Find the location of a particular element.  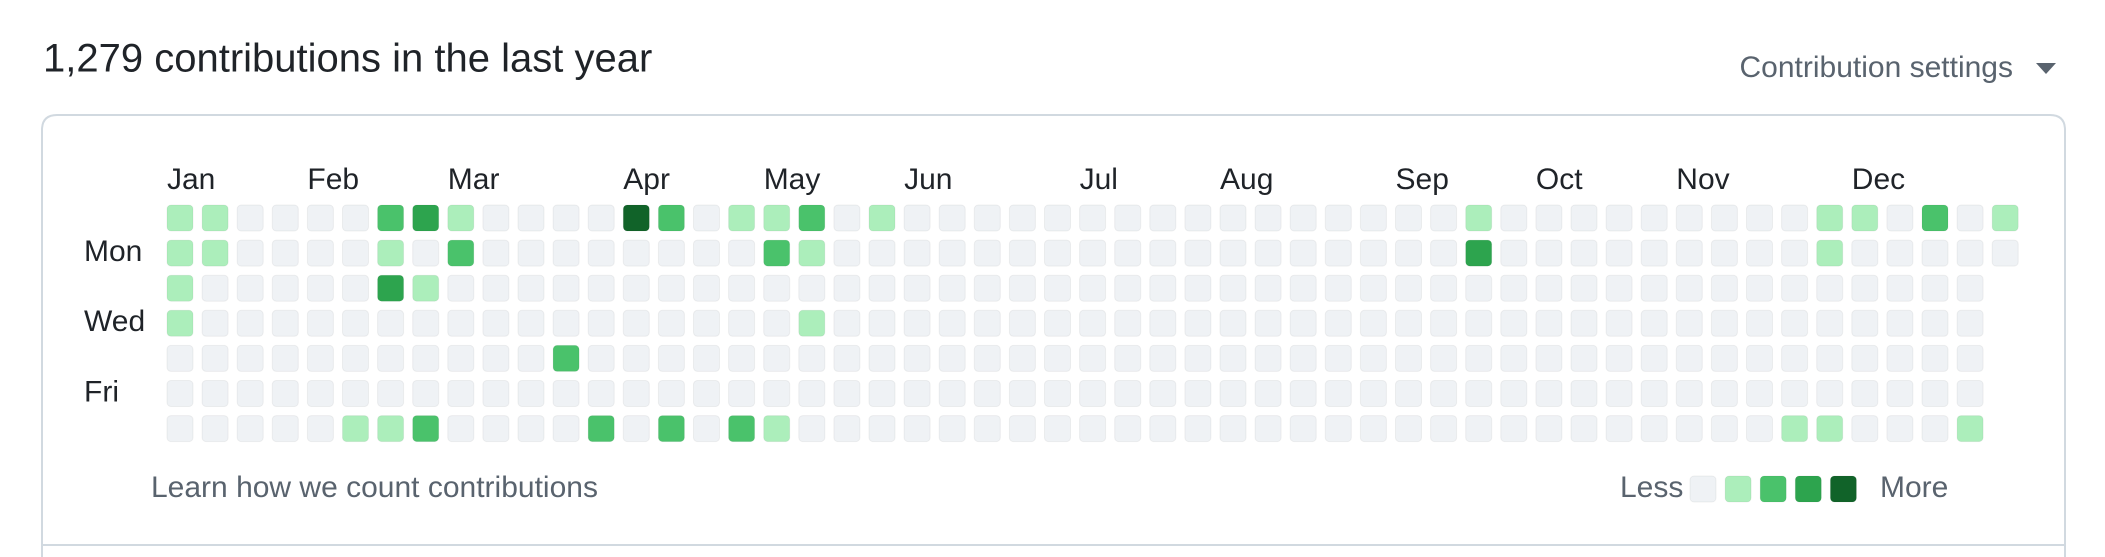

month-label: Nov is located at coordinates (1702, 179).